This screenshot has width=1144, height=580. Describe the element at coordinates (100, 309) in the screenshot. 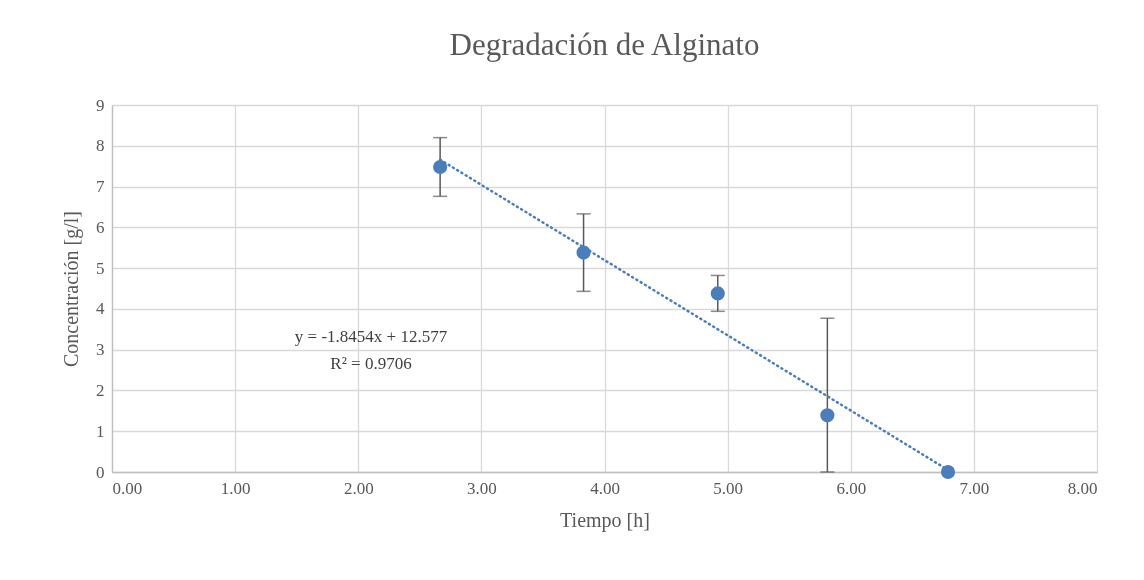

I see `y-tick-label: 4` at that location.